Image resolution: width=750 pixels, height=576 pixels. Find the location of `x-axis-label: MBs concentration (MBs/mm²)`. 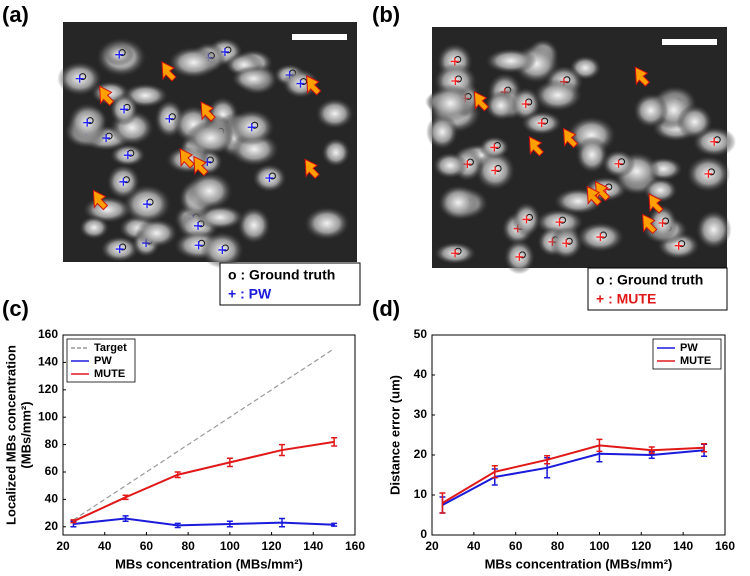

x-axis-label: MBs concentration (MBs/mm²) is located at coordinates (209, 563).